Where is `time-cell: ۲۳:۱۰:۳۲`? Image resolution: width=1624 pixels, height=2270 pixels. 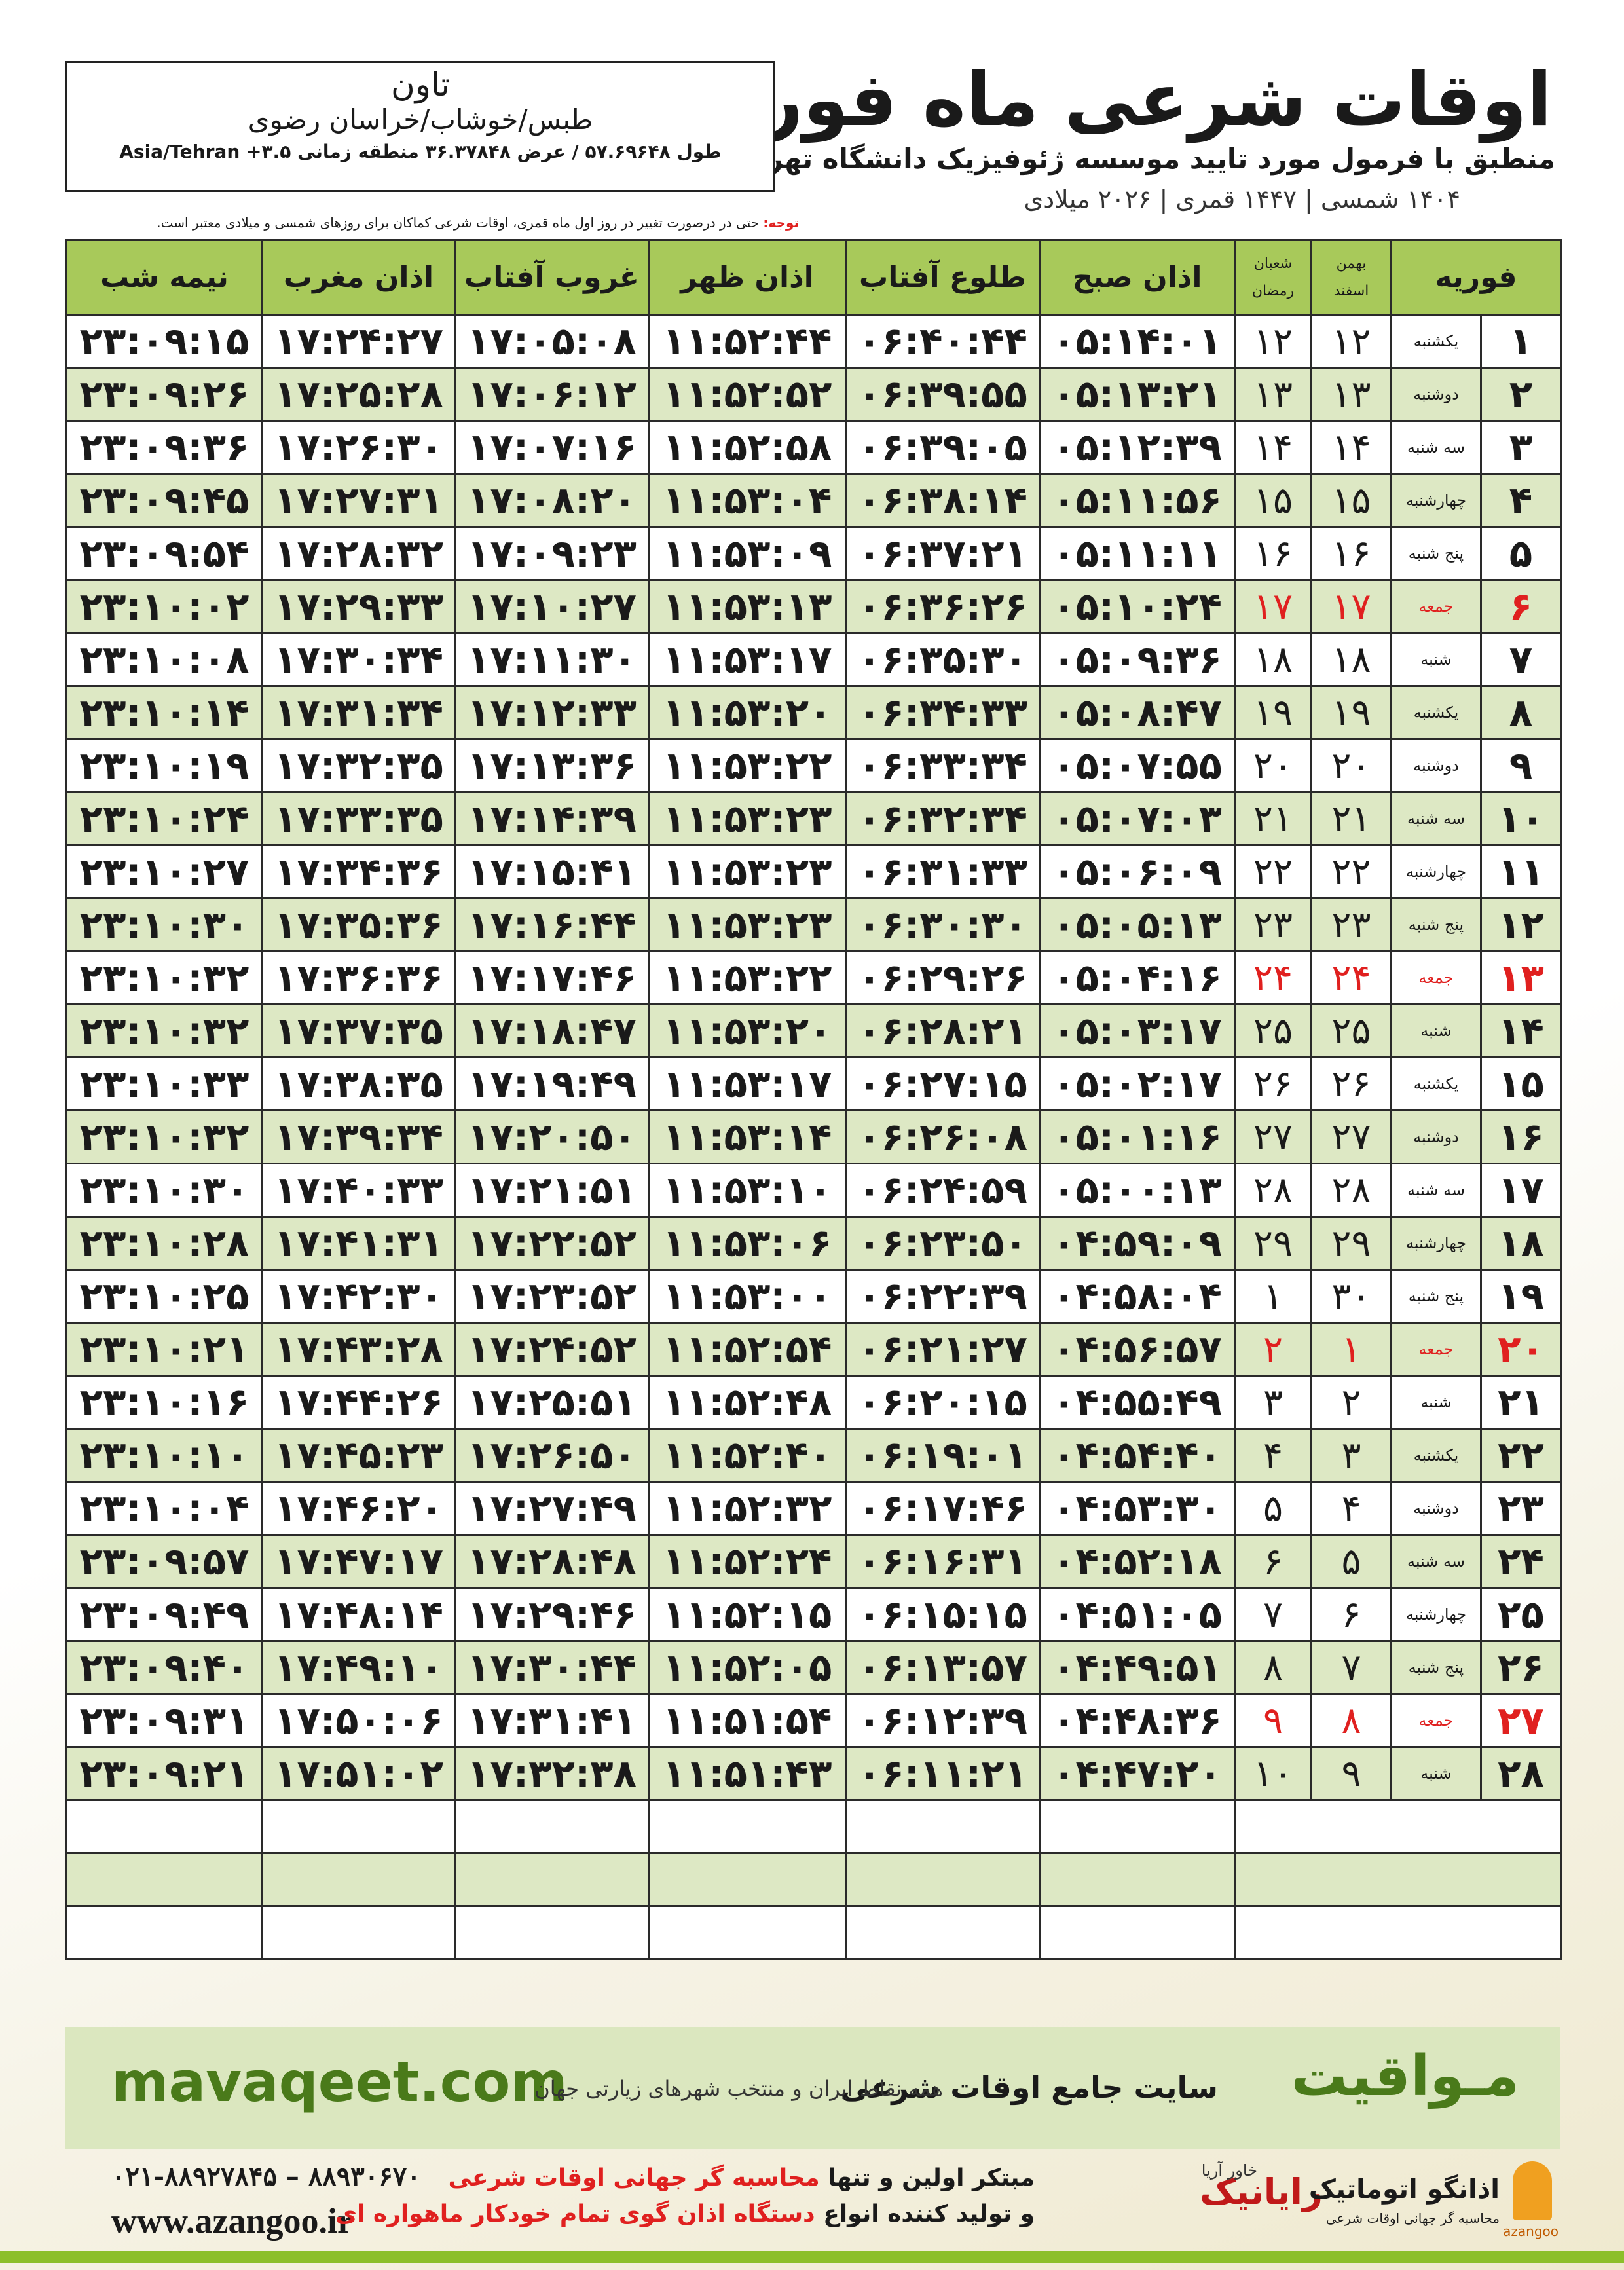
time-cell: ۲۳:۱۰:۳۲ is located at coordinates (164, 1030).